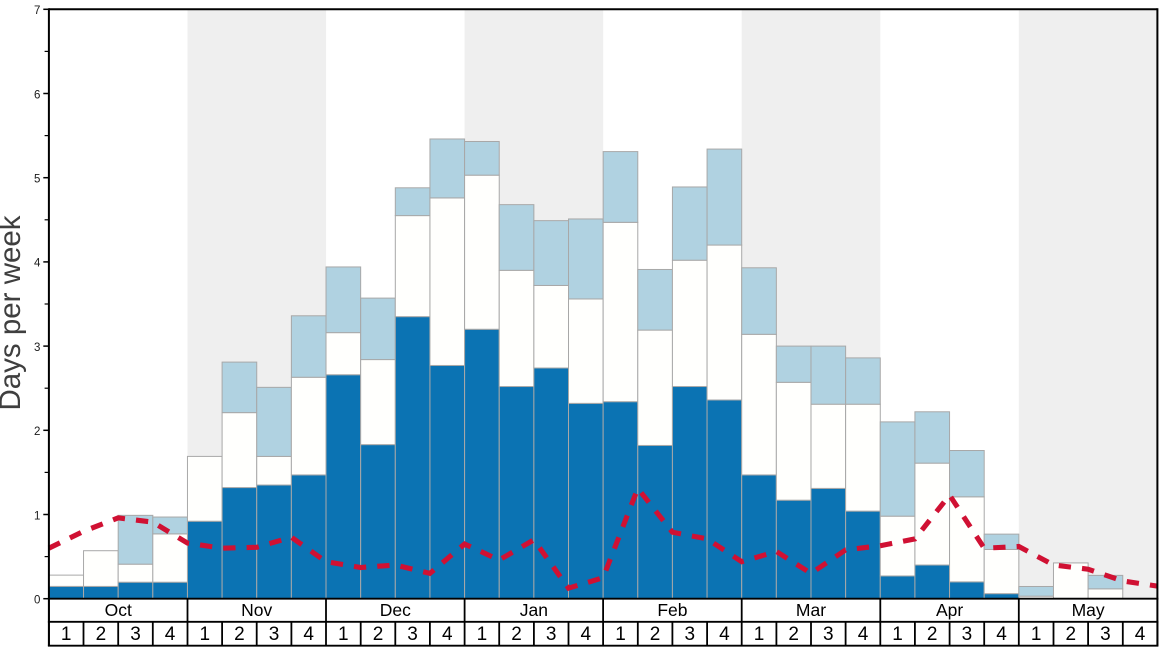 The image size is (1168, 648). What do you see at coordinates (395, 610) in the screenshot?
I see `svg-text: Dec` at bounding box center [395, 610].